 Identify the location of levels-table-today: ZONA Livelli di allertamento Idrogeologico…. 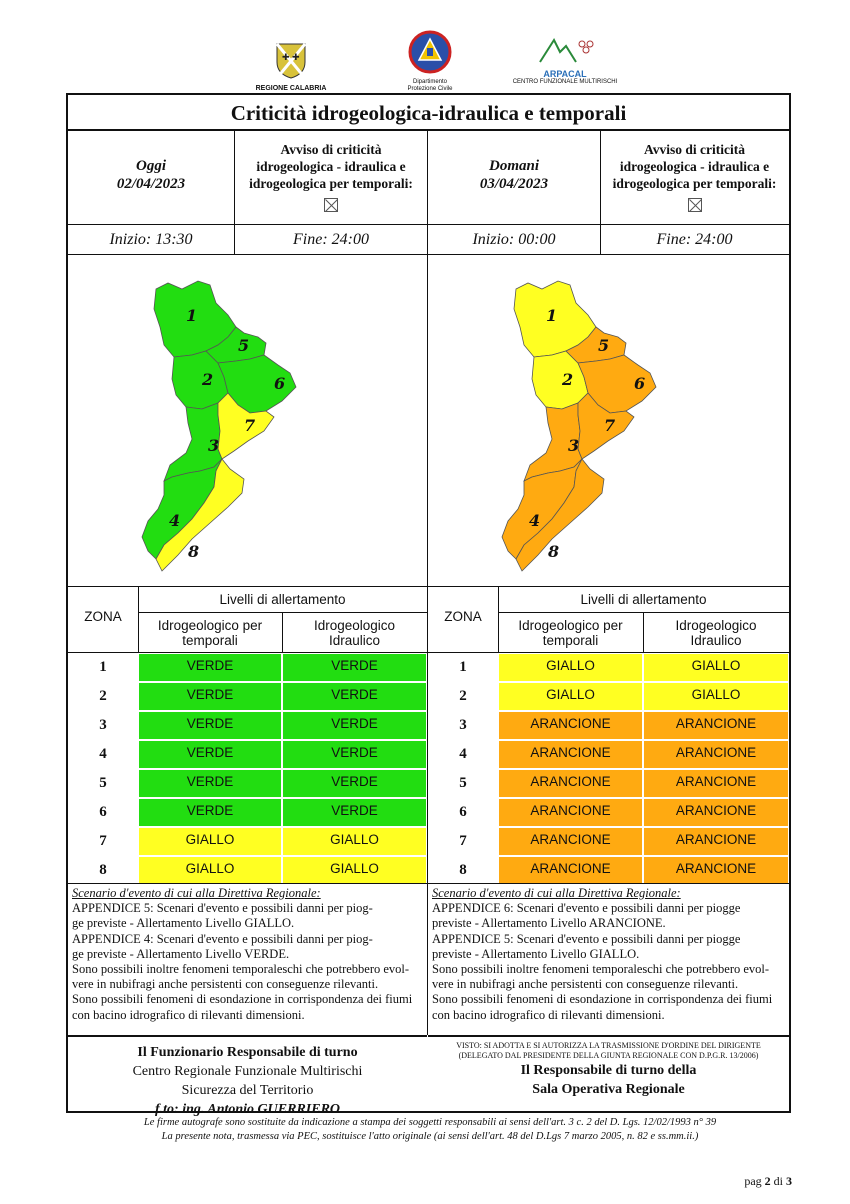
(247, 736).